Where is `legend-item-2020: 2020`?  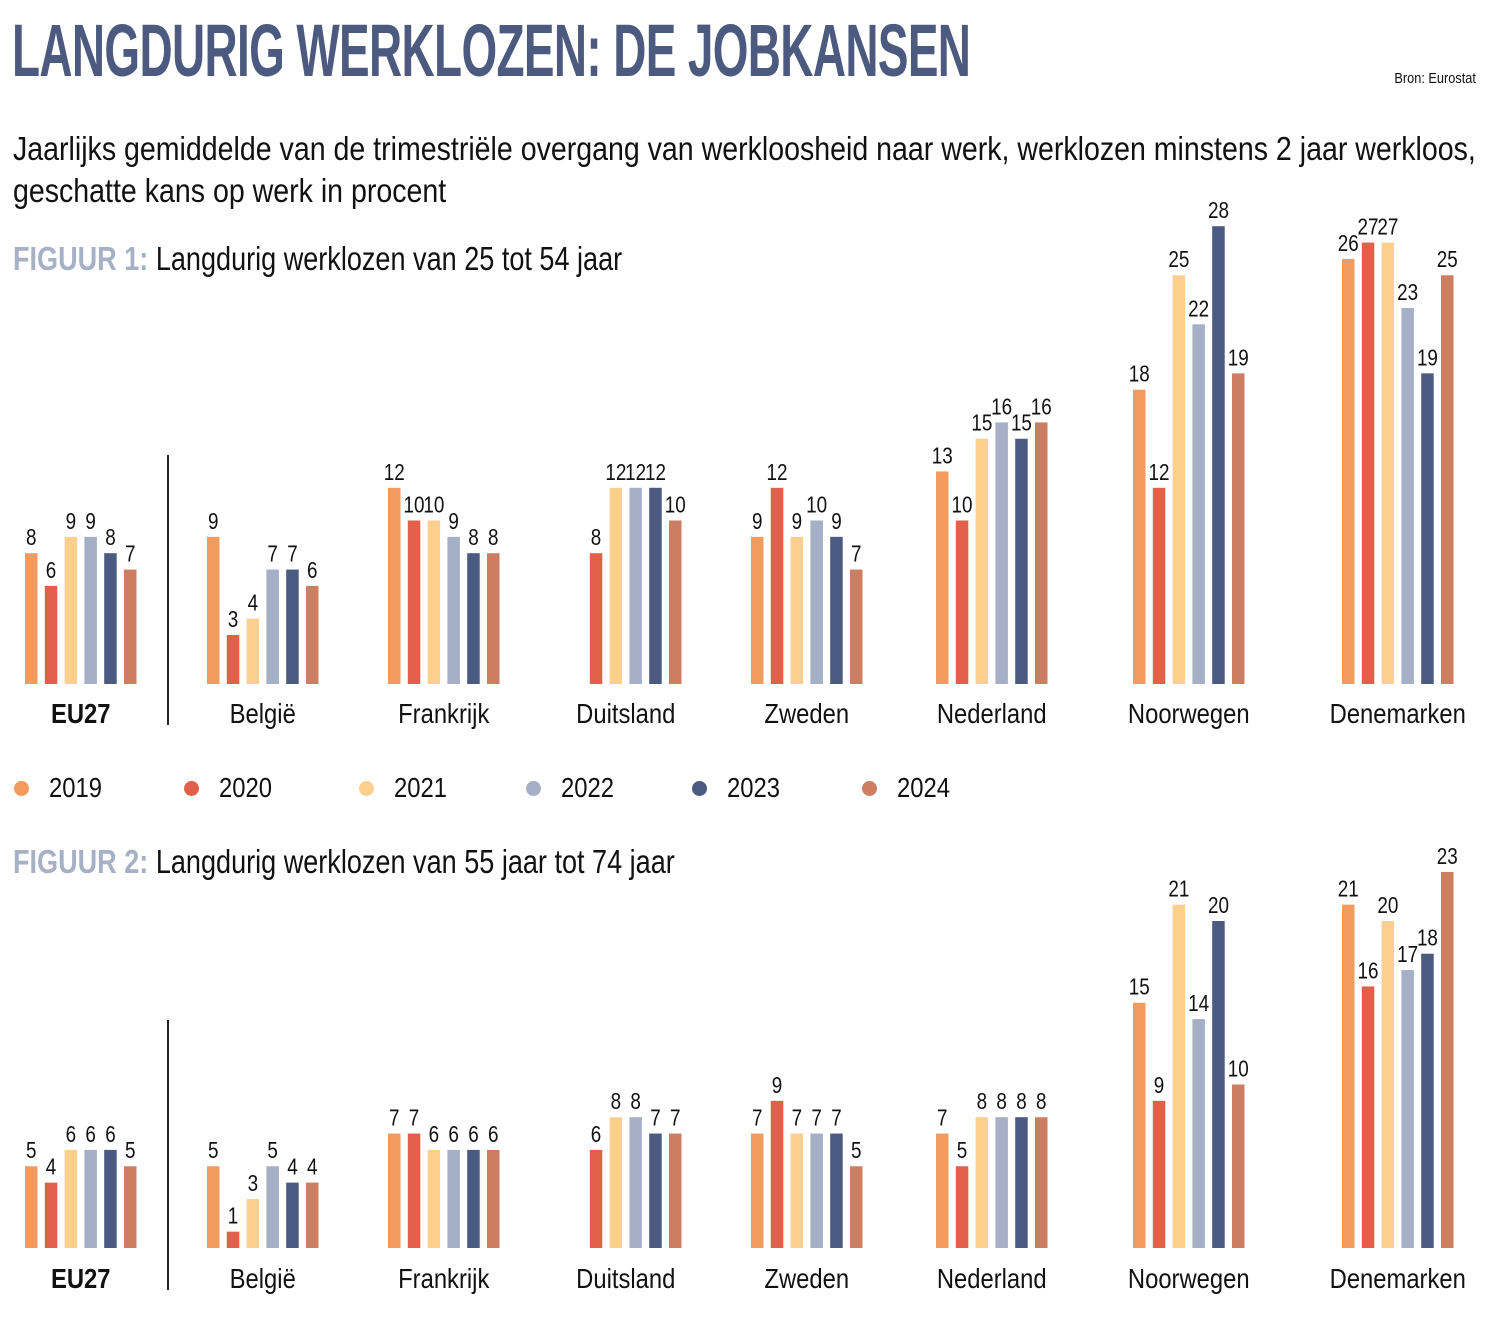
legend-item-2020: 2020 is located at coordinates (232, 788).